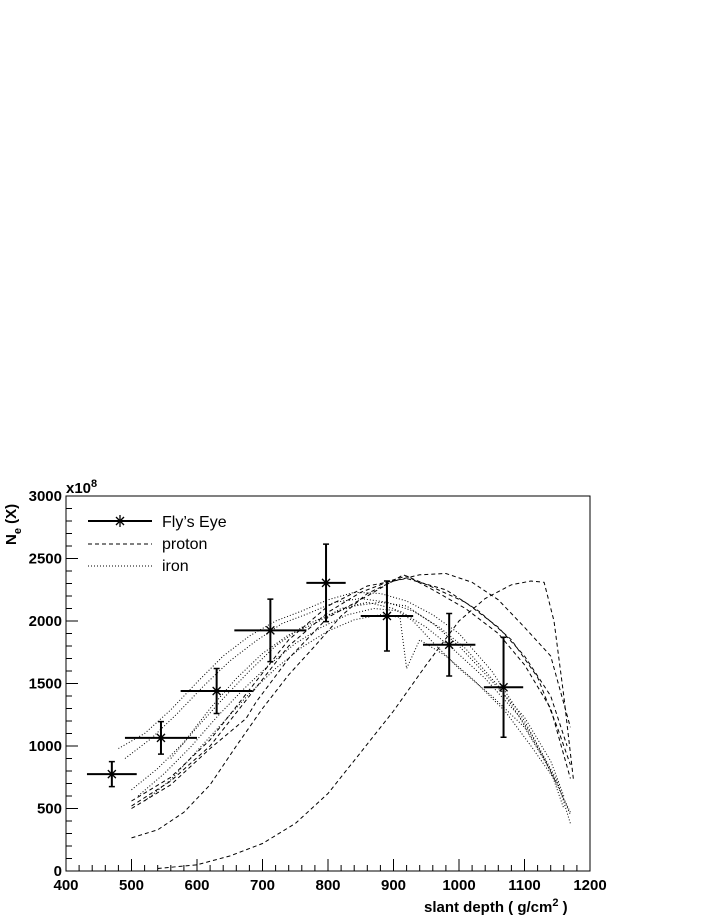 This screenshot has height=917, width=708. What do you see at coordinates (18, 531) in the screenshot?
I see `y-axis-title-sub: e` at bounding box center [18, 531].